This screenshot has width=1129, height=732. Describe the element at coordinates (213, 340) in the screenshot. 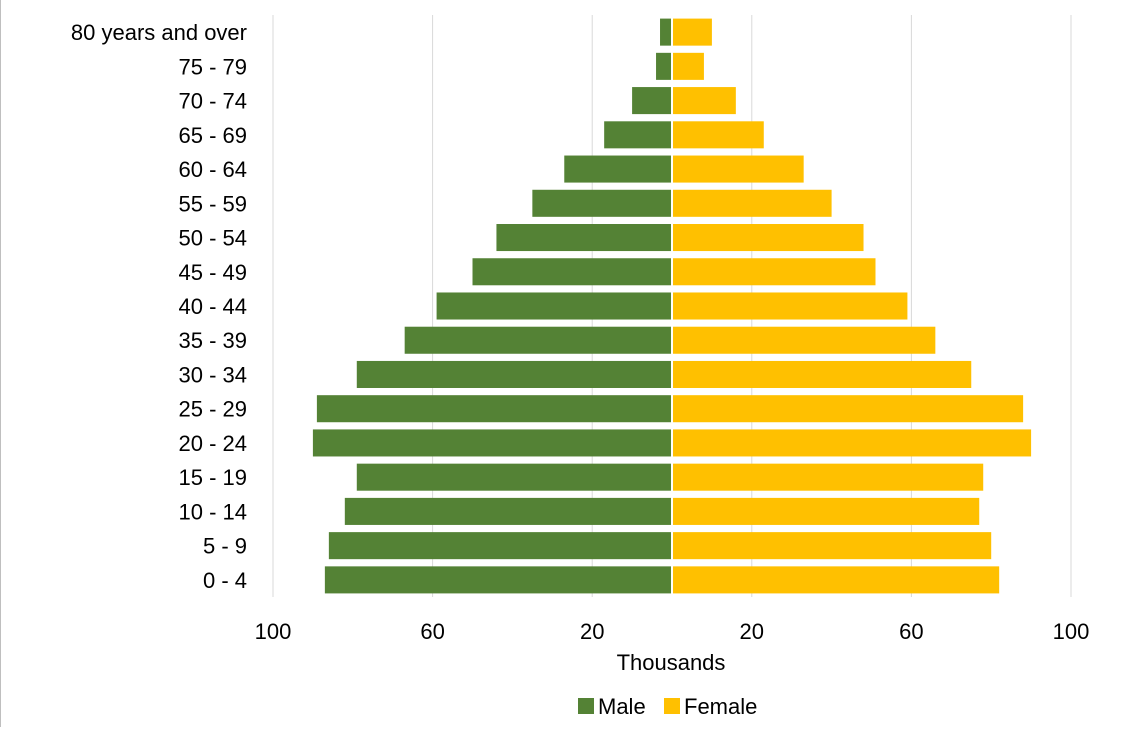

I see `category-label: 35 - 39` at that location.